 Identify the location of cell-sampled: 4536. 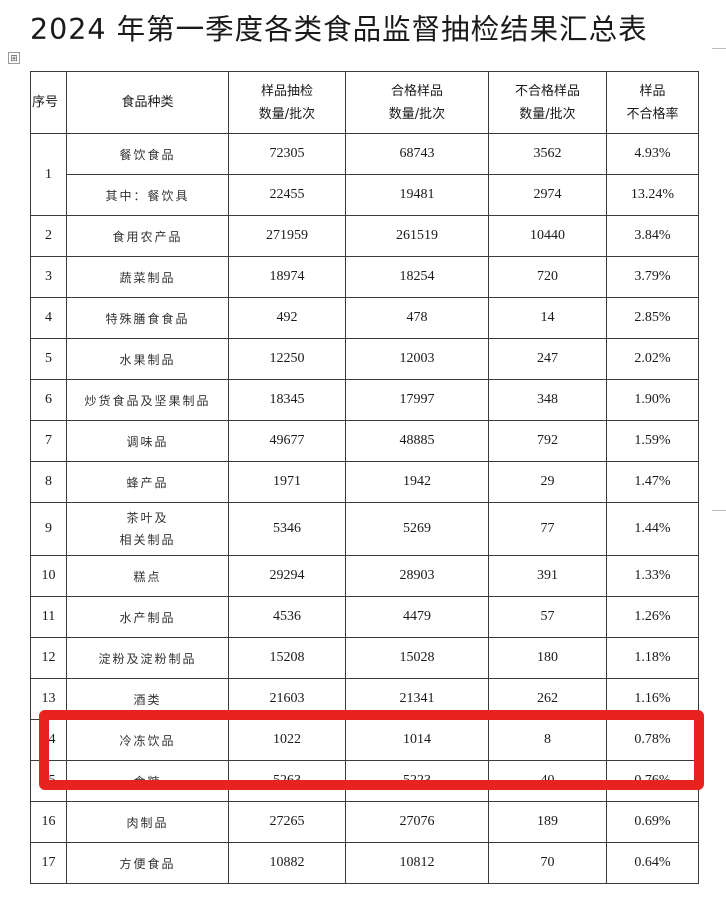
(287, 617).